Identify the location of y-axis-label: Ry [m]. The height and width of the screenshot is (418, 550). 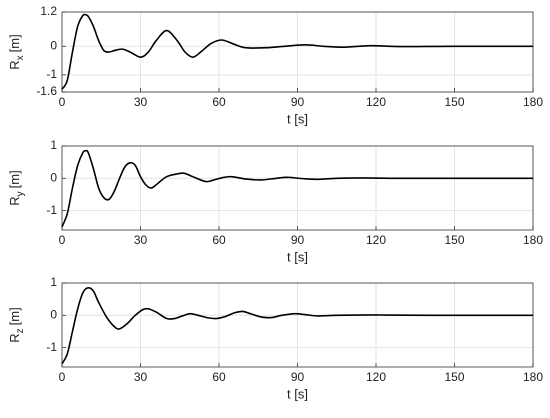
(16, 187).